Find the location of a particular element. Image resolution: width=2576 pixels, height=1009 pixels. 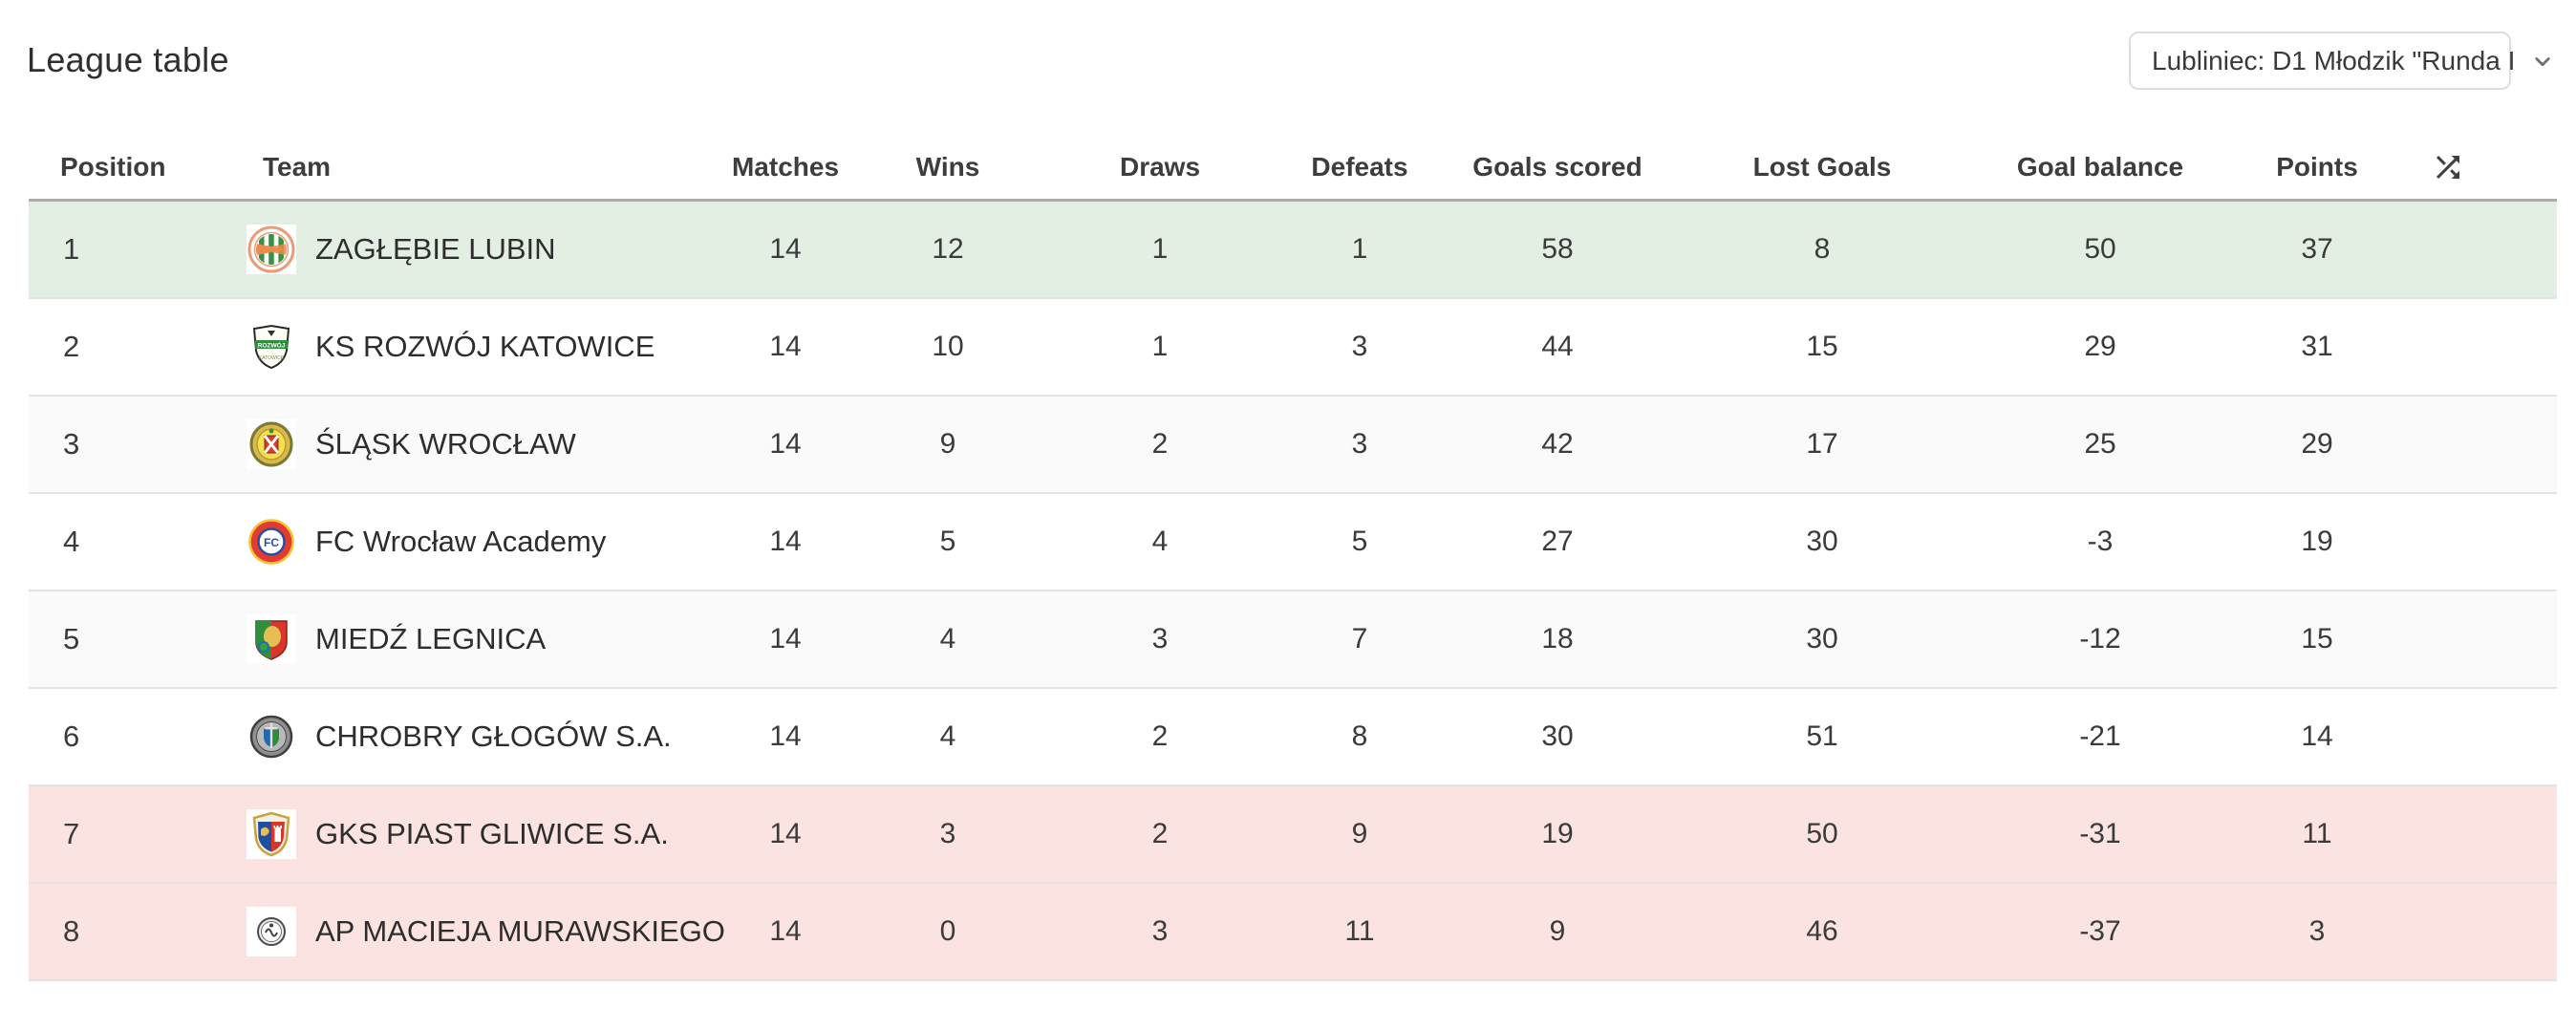

lost-goals-cell: 15 is located at coordinates (1822, 346).